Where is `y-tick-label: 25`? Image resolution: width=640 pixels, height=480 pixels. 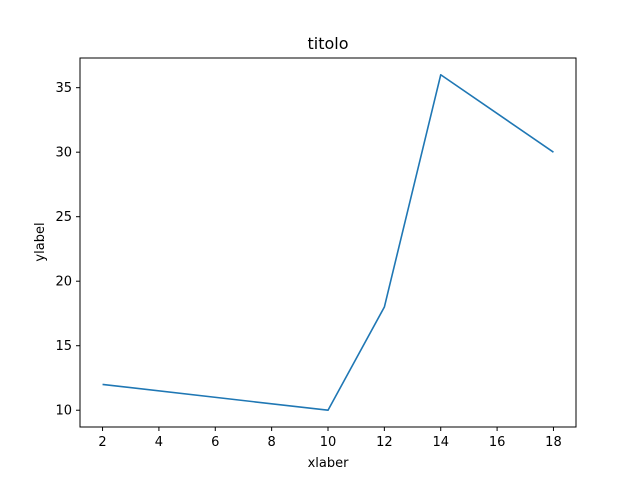 y-tick-label: 25 is located at coordinates (63, 217).